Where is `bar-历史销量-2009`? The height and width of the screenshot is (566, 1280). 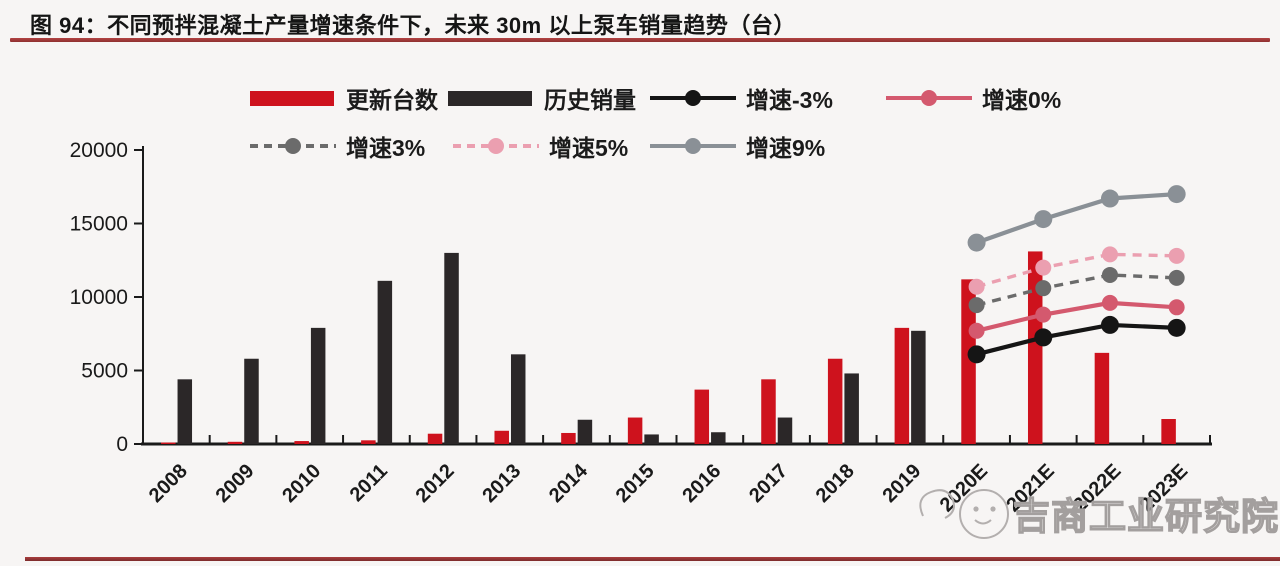 bar-历史销量-2009 is located at coordinates (251, 401).